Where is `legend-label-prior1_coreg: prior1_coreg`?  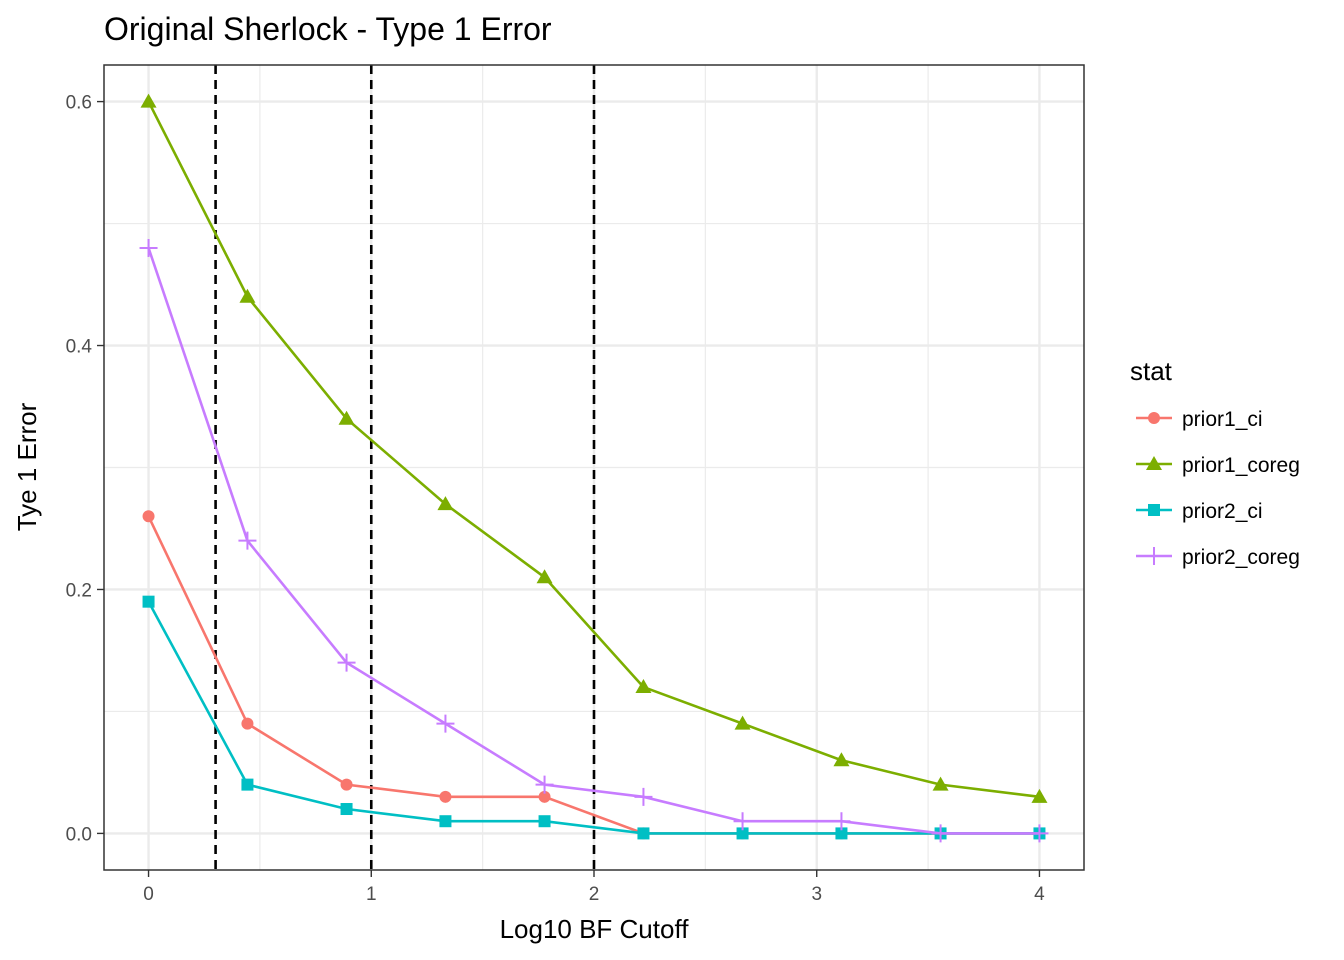 legend-label-prior1_coreg: prior1_coreg is located at coordinates (1241, 465).